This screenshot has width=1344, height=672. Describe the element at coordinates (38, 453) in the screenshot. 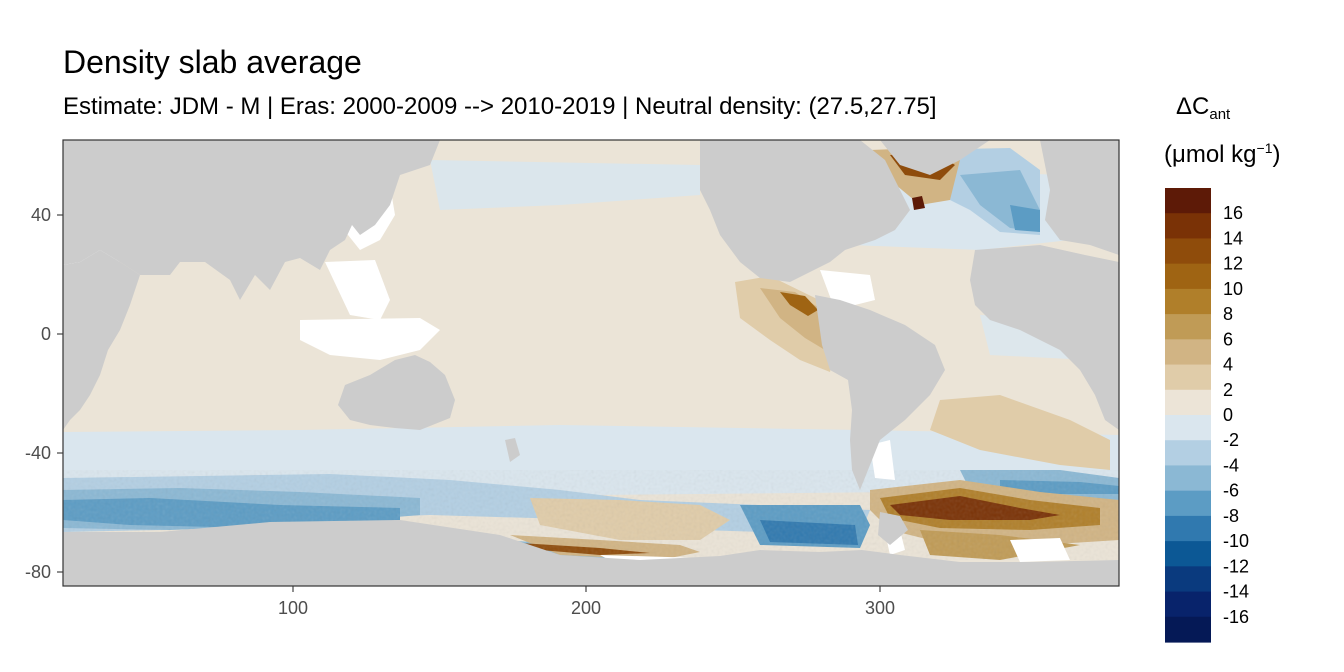

I see `y-tick-label: -40` at that location.